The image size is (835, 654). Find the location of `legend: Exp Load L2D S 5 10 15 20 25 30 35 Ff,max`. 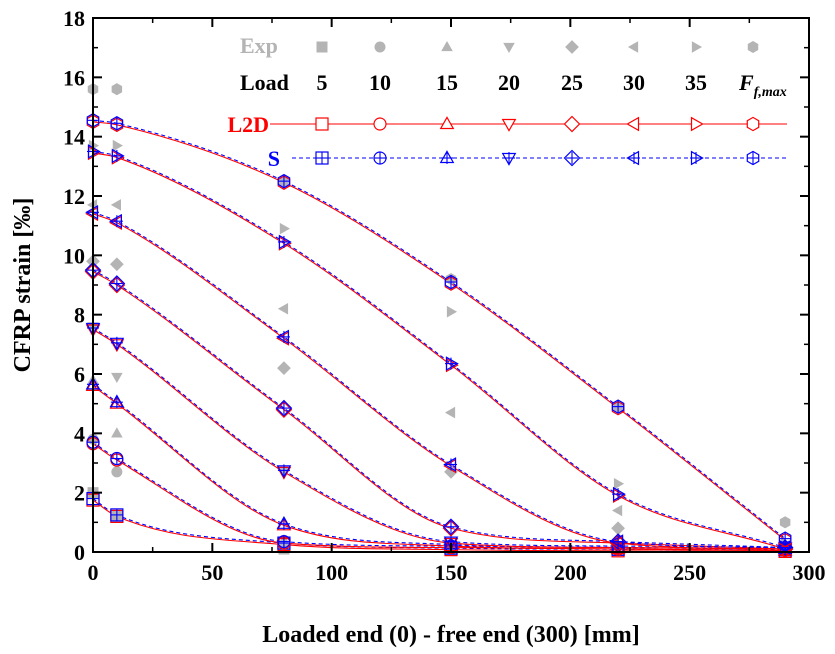

legend: Exp Load L2D S 5 10 15 20 25 30 35 Ff,max is located at coordinates (507, 102).